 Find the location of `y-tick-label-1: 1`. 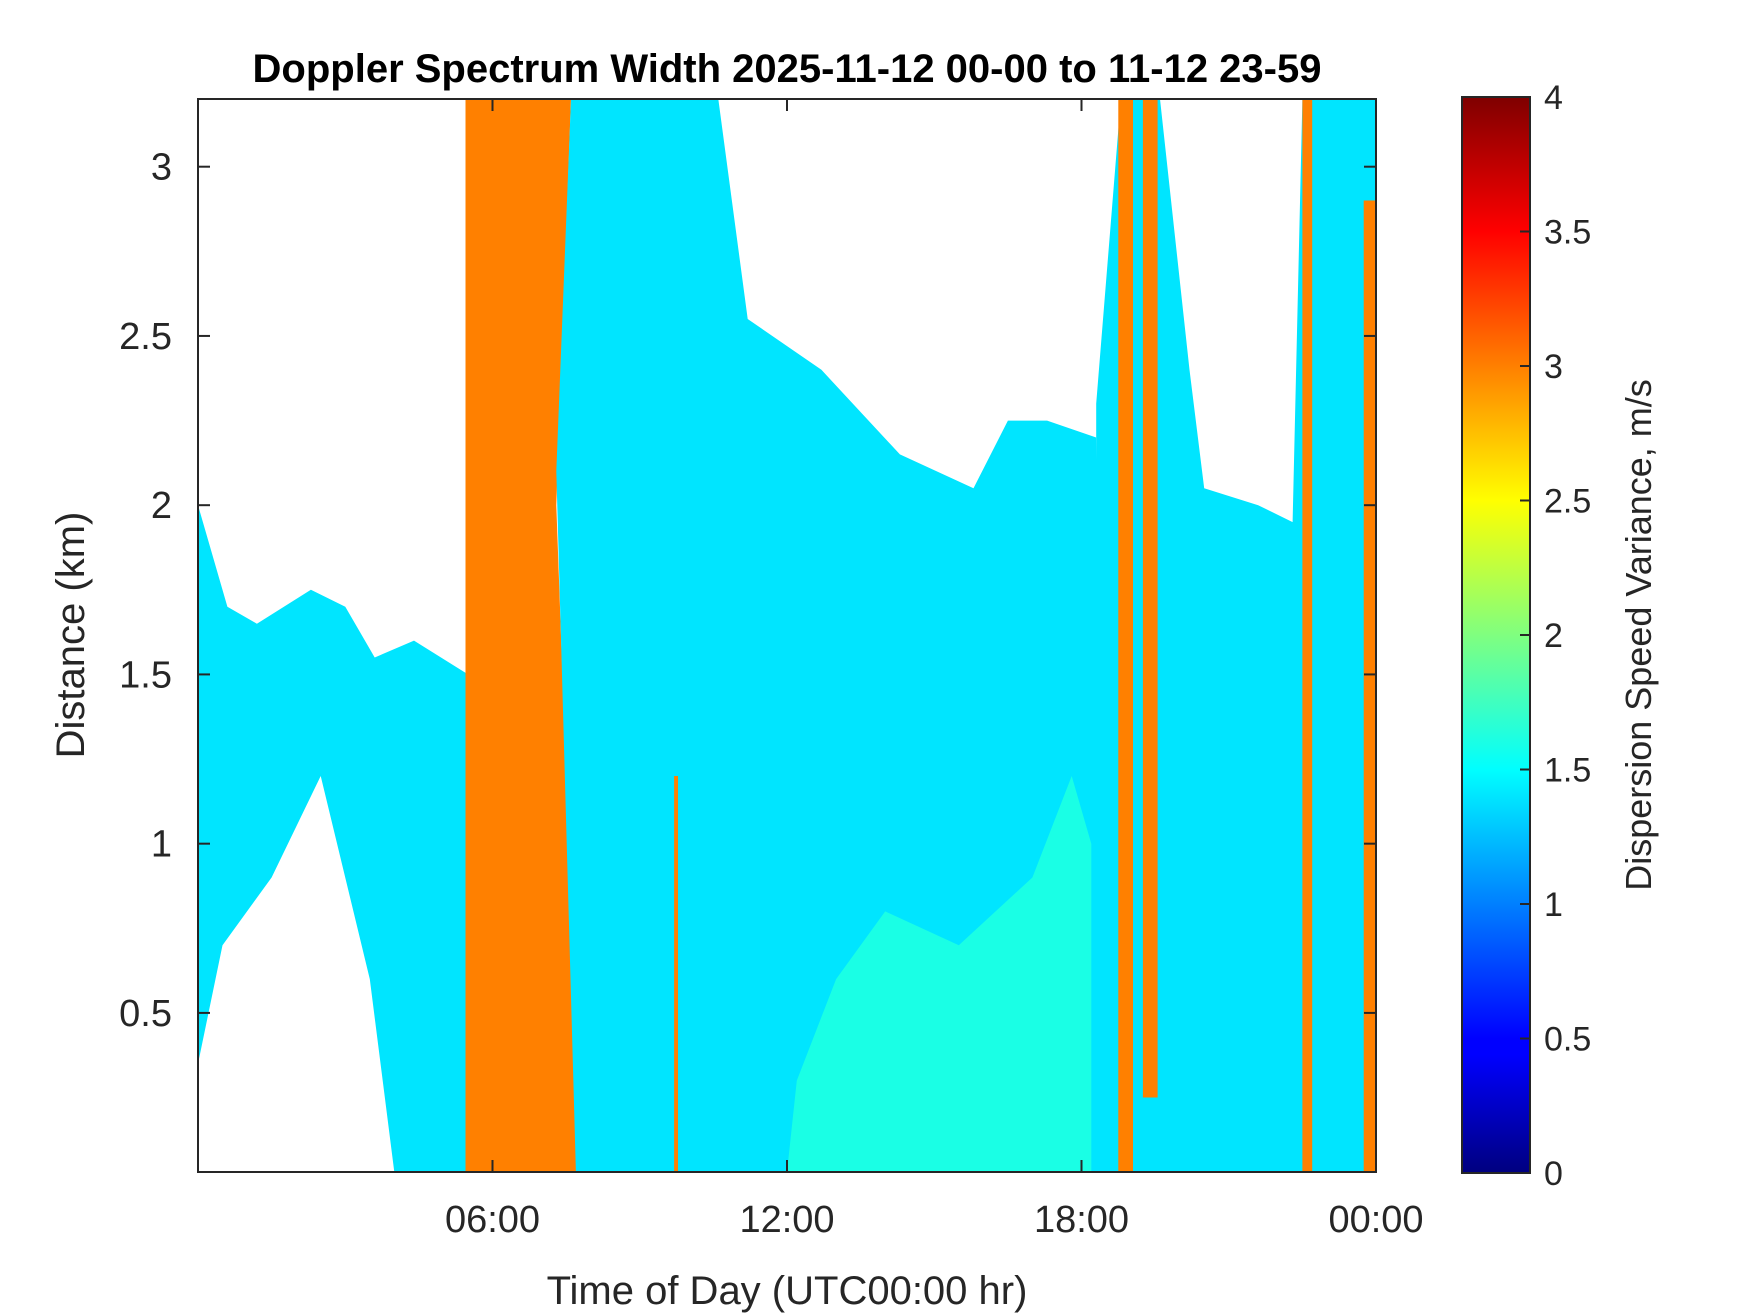

y-tick-label-1: 1 is located at coordinates (161, 845).